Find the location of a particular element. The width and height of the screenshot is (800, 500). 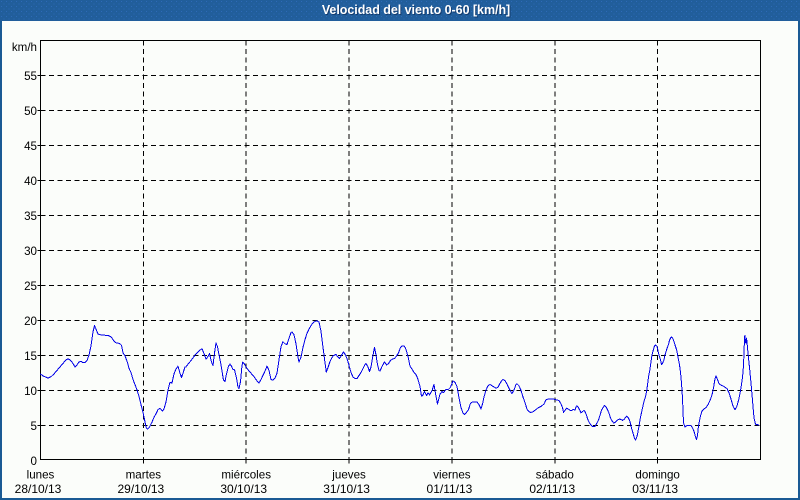

svg-text: 02/11/13 is located at coordinates (552, 489).